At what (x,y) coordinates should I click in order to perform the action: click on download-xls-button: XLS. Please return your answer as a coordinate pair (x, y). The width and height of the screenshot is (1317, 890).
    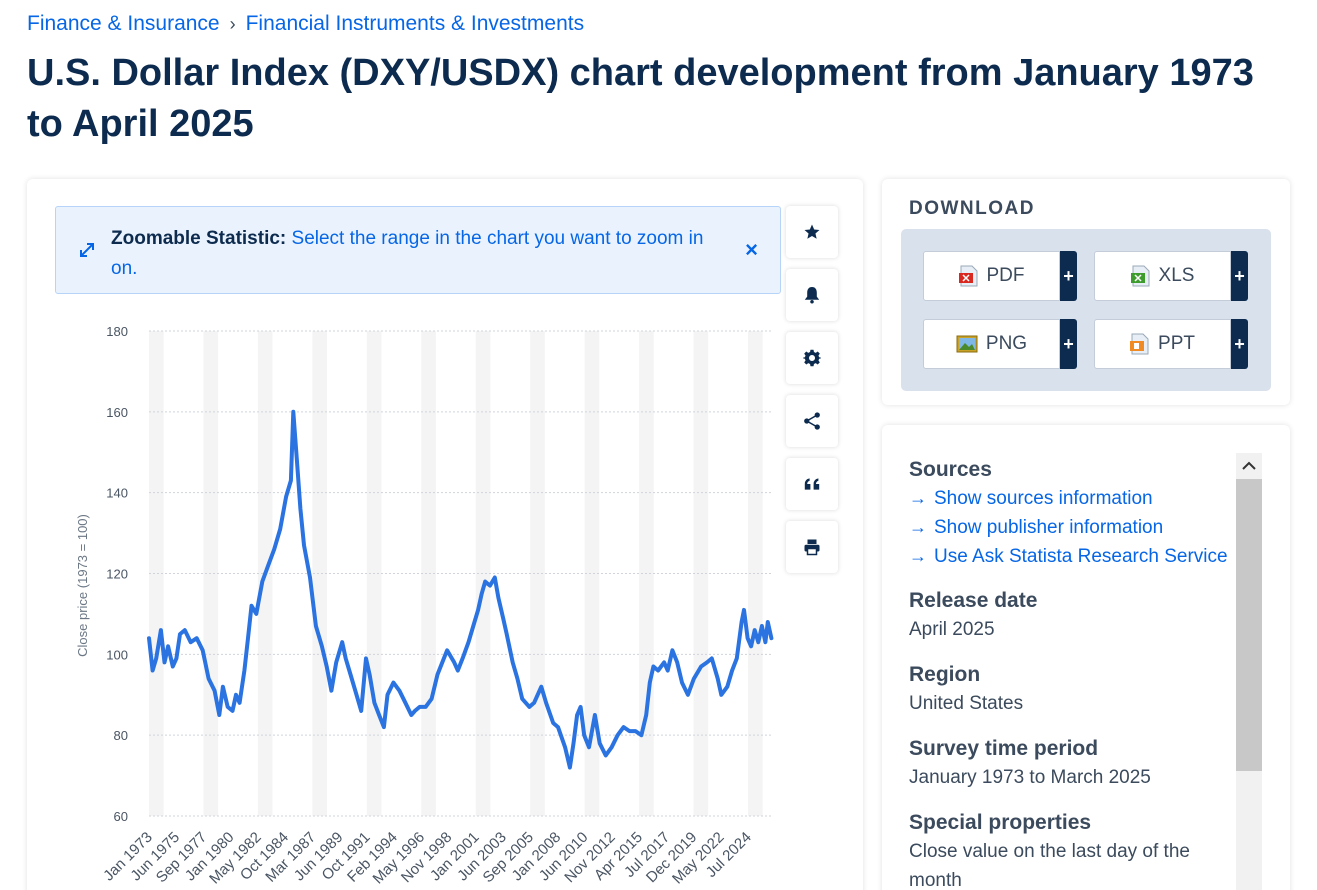
    Looking at the image, I should click on (1162, 276).